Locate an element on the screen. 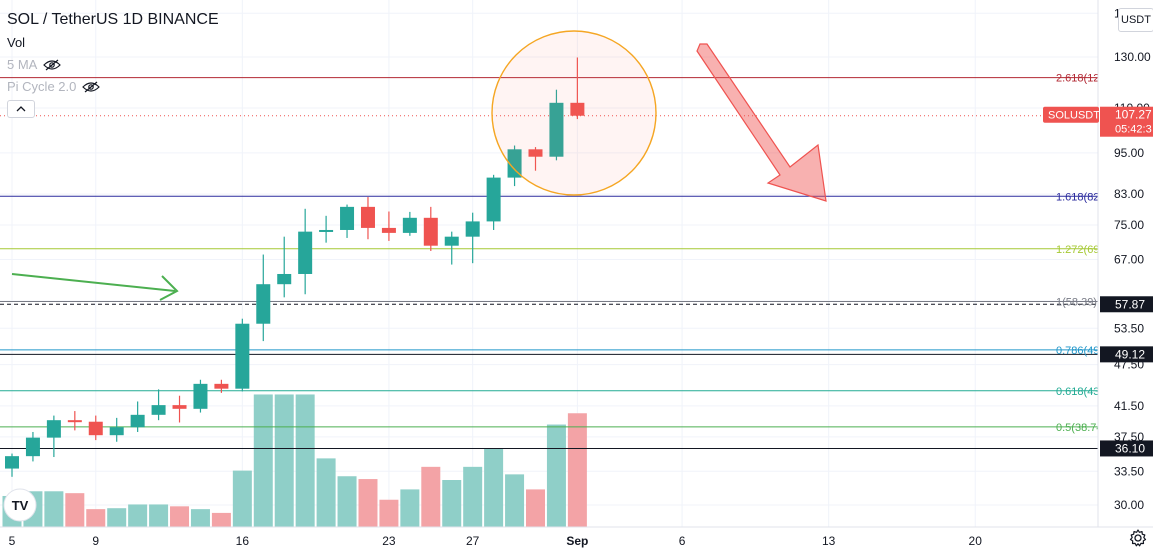 This screenshot has height=556, width=1153. time-tick-label: 6 is located at coordinates (682, 541).